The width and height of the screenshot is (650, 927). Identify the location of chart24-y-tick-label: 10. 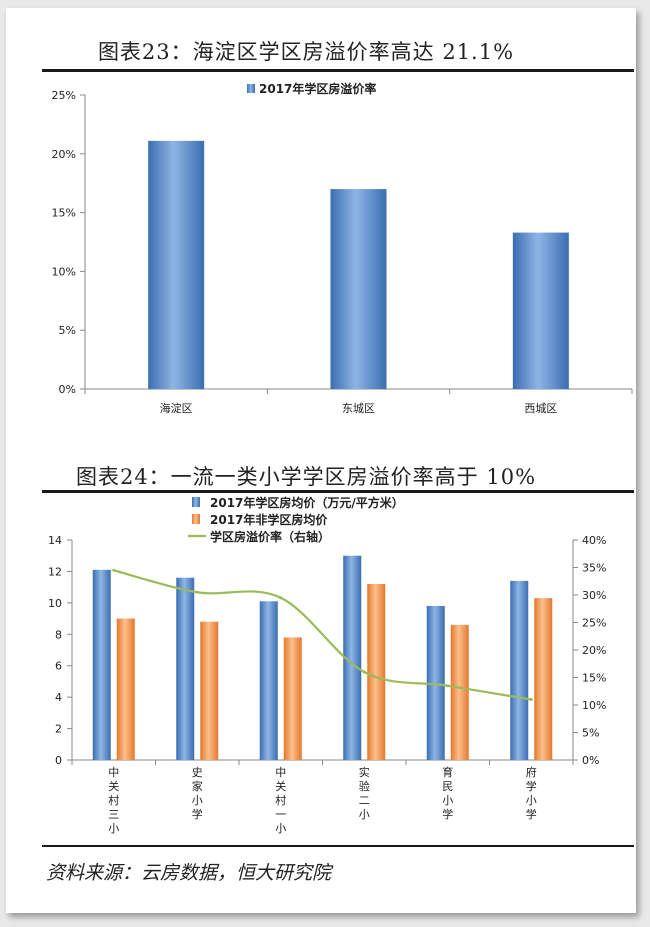
(55, 603).